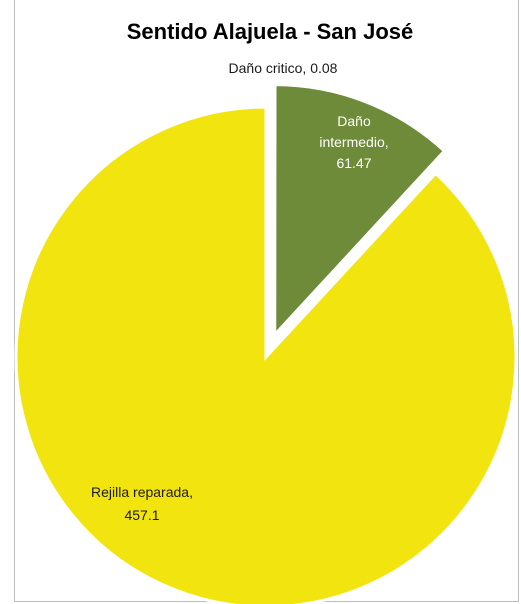 The height and width of the screenshot is (604, 521). Describe the element at coordinates (270, 31) in the screenshot. I see `chart-title: Sentido Alajuela - San José` at that location.